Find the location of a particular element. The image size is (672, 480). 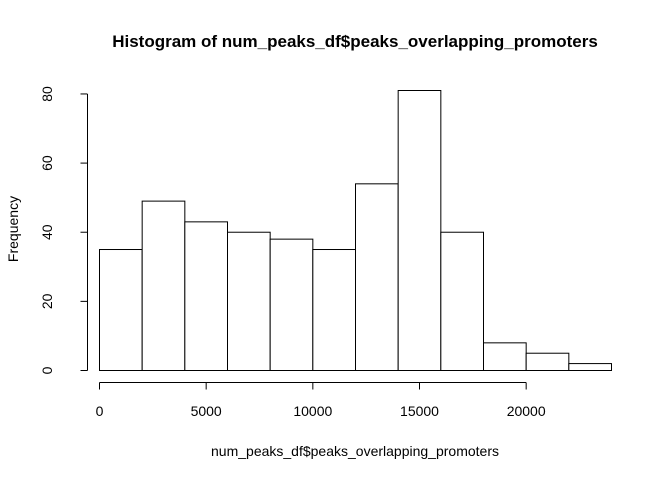

y-tick-label: 80 is located at coordinates (47, 94).